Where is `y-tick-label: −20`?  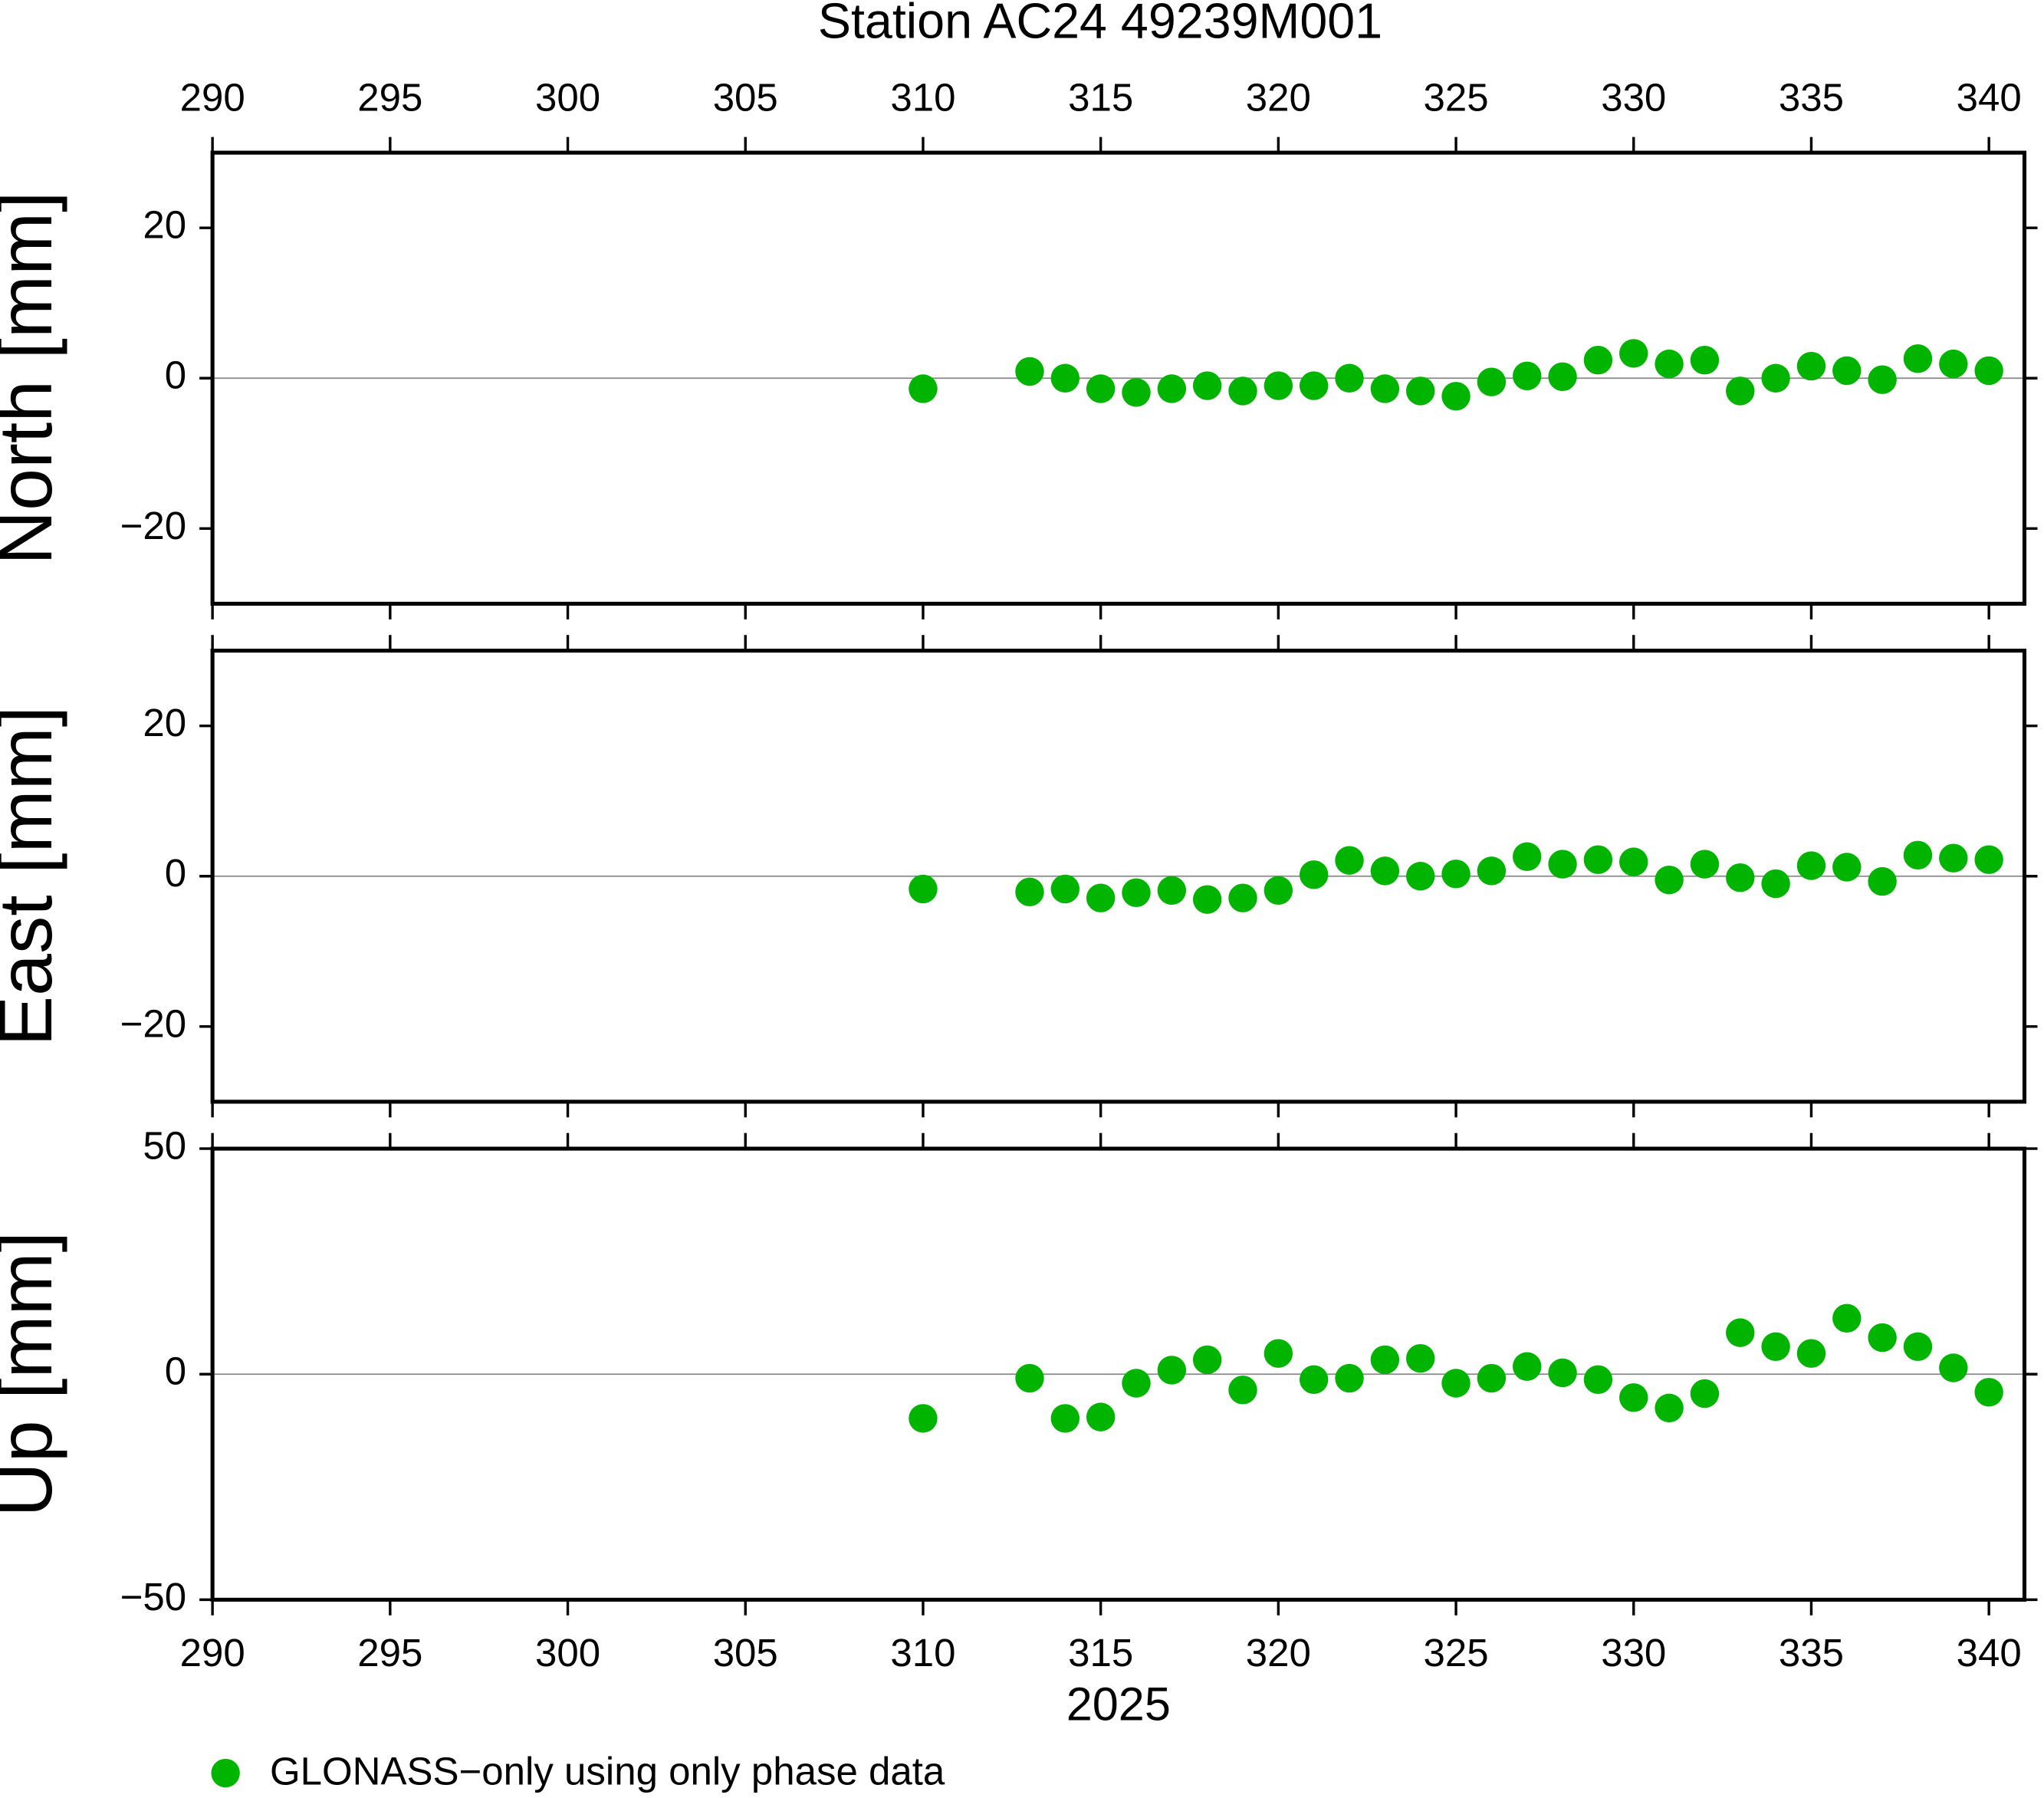
y-tick-label: −20 is located at coordinates (153, 1023).